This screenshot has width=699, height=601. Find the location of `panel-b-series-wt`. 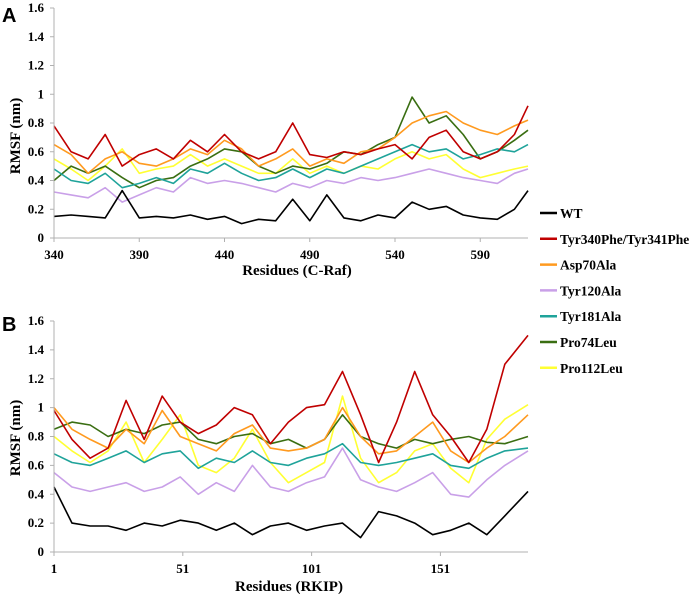

panel-b-series-wt is located at coordinates (291, 512).